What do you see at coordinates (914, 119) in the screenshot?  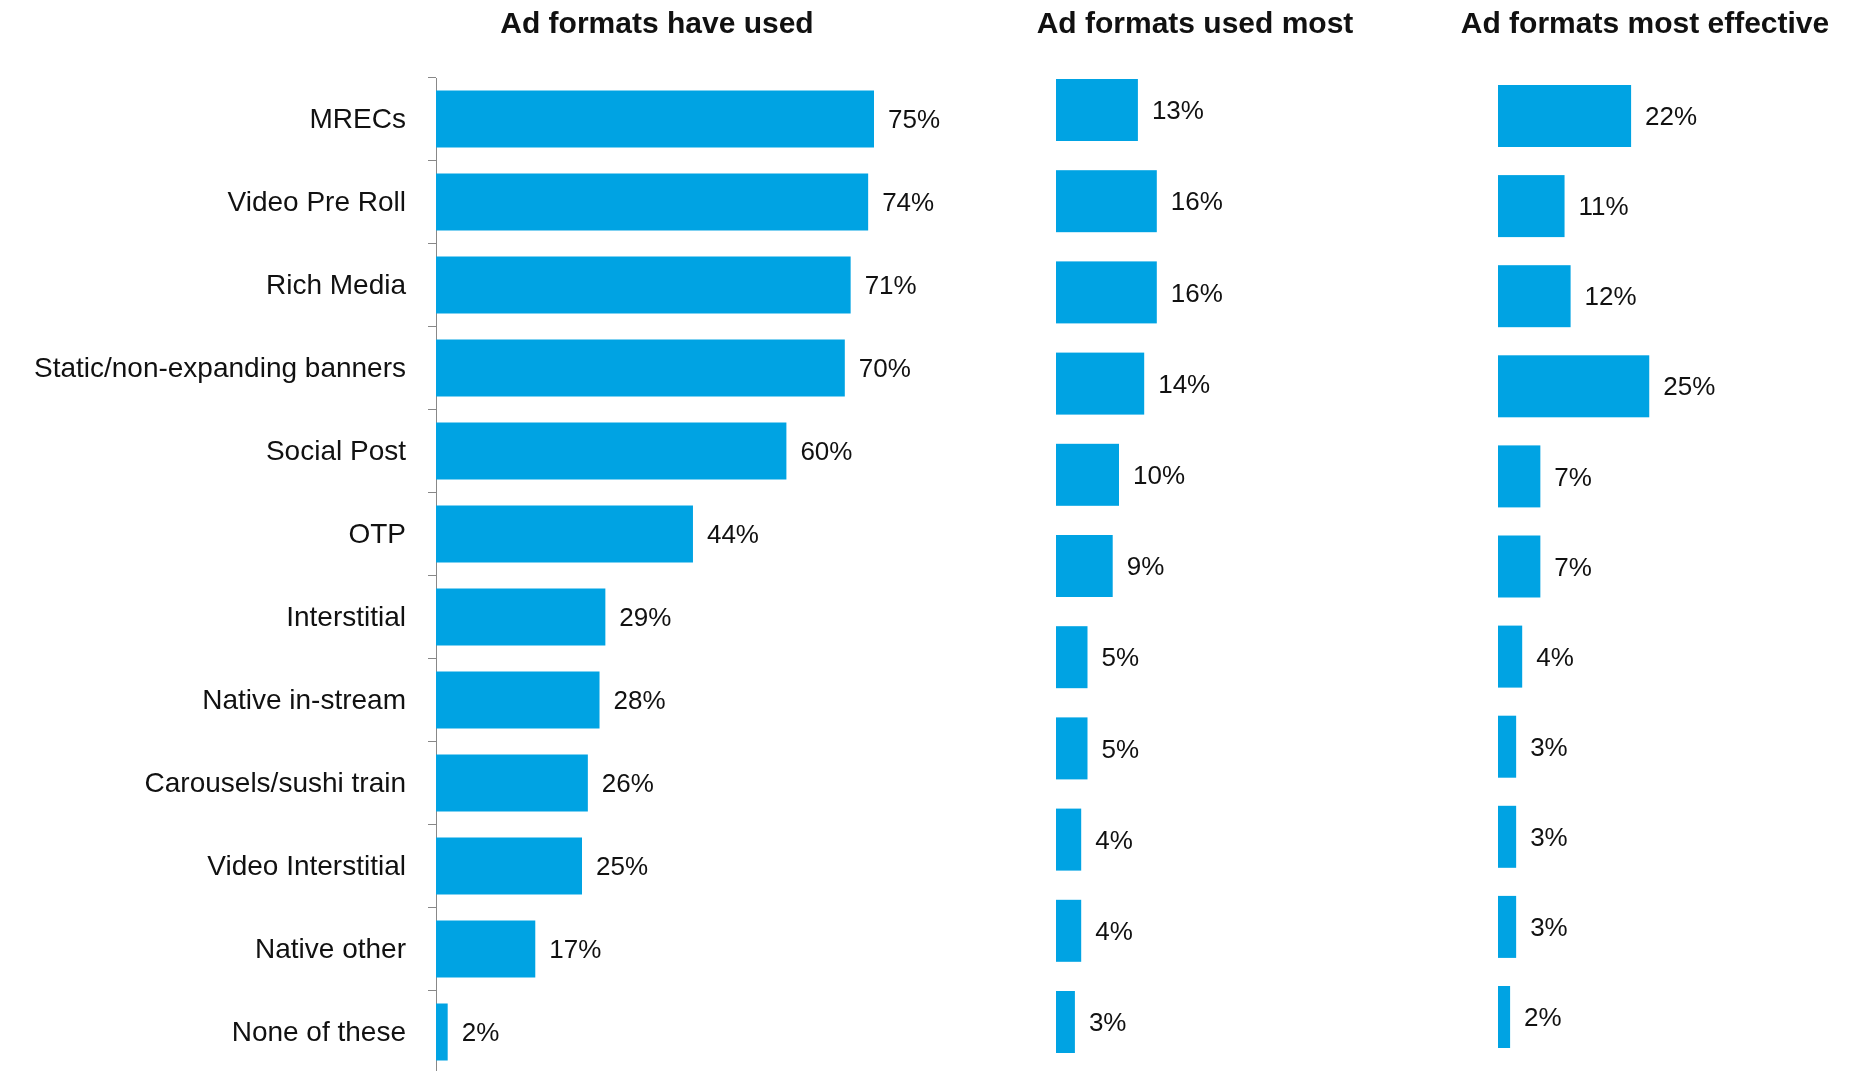 I see `data-label: 75%` at bounding box center [914, 119].